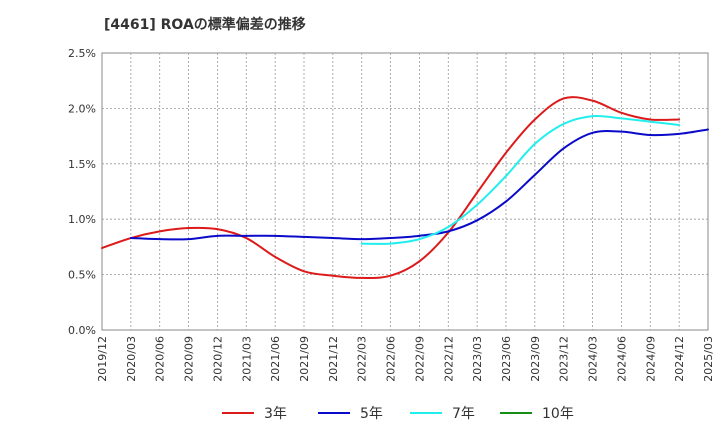 This screenshot has width=720, height=440. What do you see at coordinates (362, 359) in the screenshot?
I see `x-tick-label: 2022/03` at bounding box center [362, 359].